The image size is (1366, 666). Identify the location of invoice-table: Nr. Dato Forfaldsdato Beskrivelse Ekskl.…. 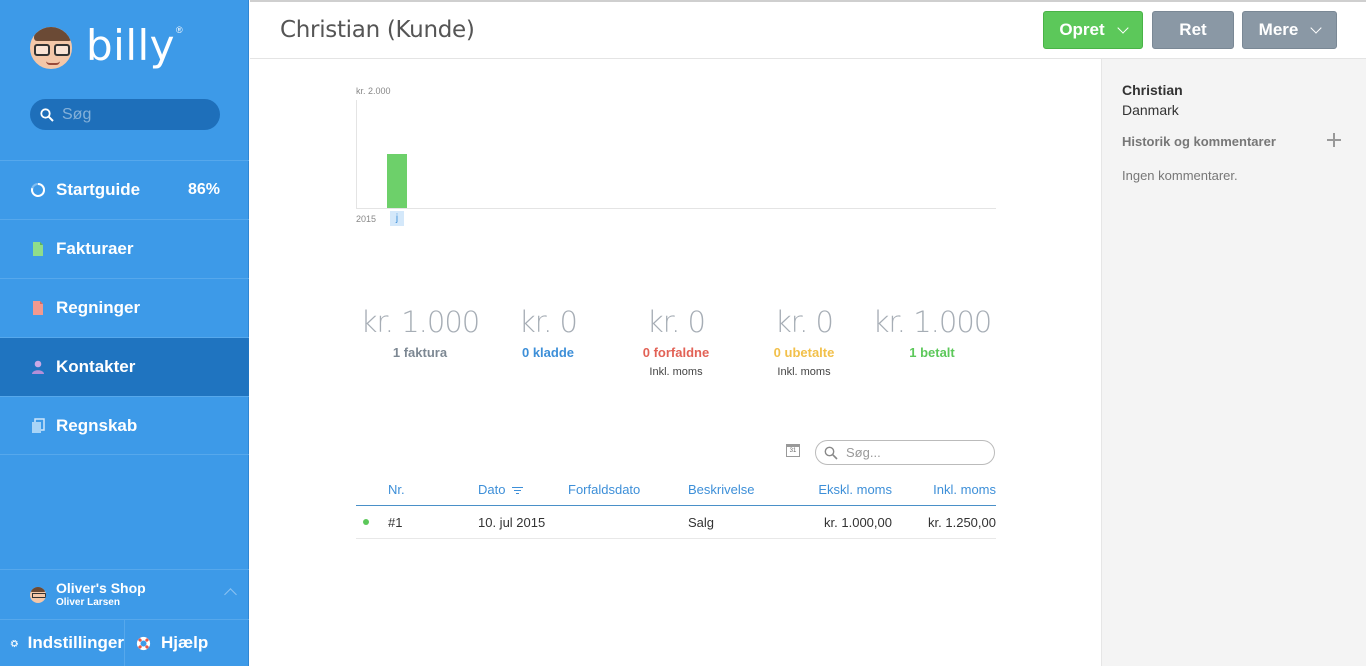
(676, 508).